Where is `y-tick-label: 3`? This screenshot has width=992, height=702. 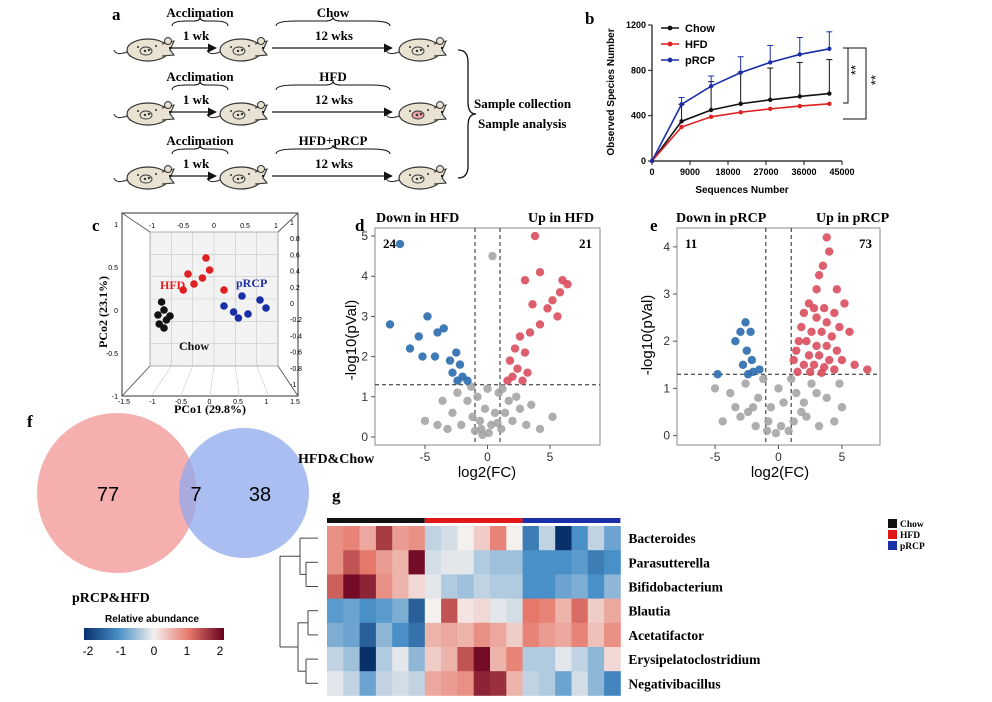
y-tick-label: 3 is located at coordinates (666, 294).